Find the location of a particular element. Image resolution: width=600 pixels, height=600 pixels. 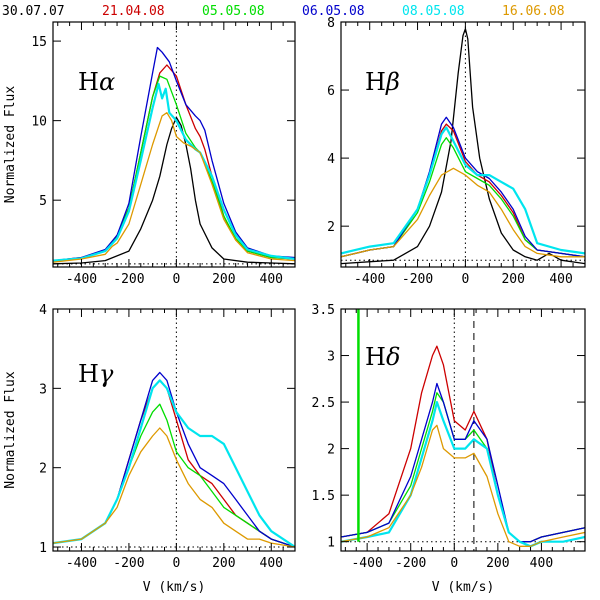

panel-title: Hγ is located at coordinates (96, 374).